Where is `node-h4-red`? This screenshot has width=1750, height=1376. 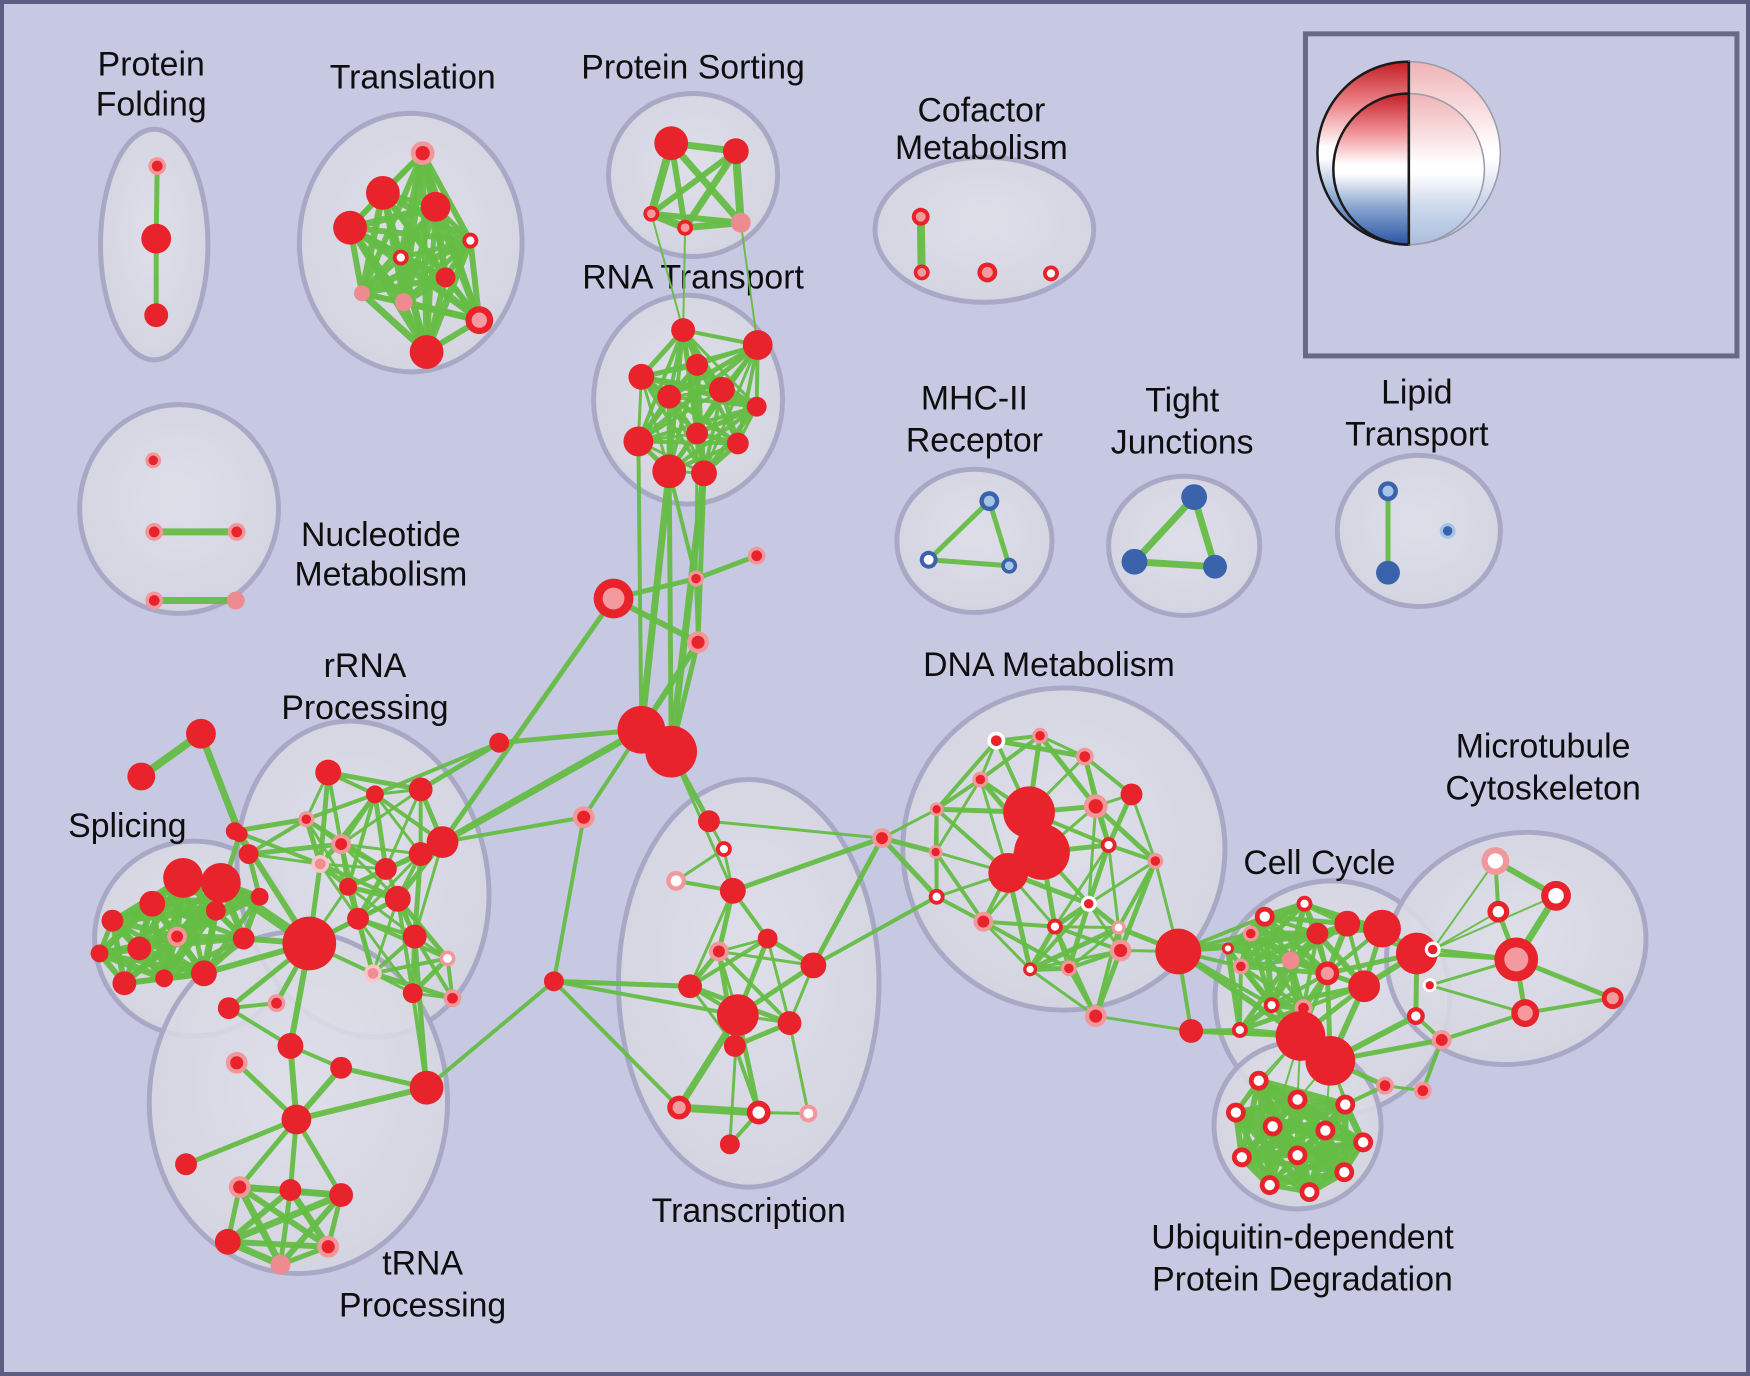
node-h4-red is located at coordinates (553, 981).